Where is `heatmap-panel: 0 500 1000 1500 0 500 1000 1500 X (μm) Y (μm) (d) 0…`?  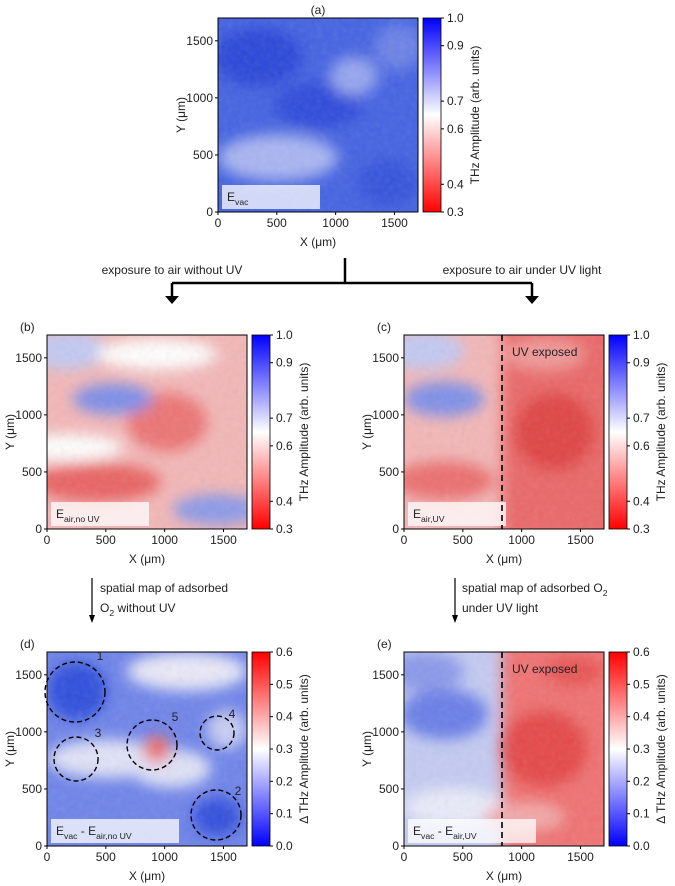 heatmap-panel: 0 500 1000 1500 0 500 1000 1500 X (μm) Y (μm) (d) 0… is located at coordinates (157, 760).